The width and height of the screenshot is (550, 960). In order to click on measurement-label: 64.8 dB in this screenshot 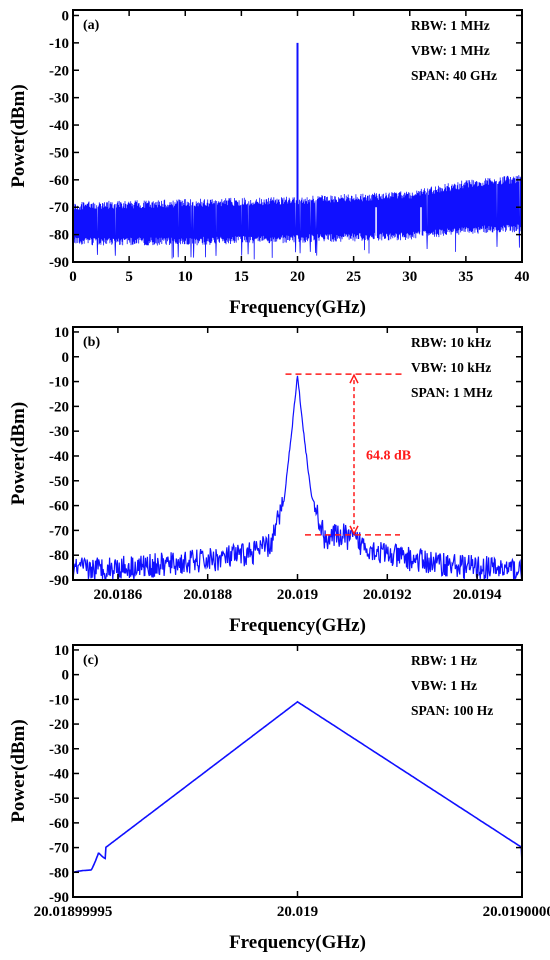, I will do `click(388, 455)`.